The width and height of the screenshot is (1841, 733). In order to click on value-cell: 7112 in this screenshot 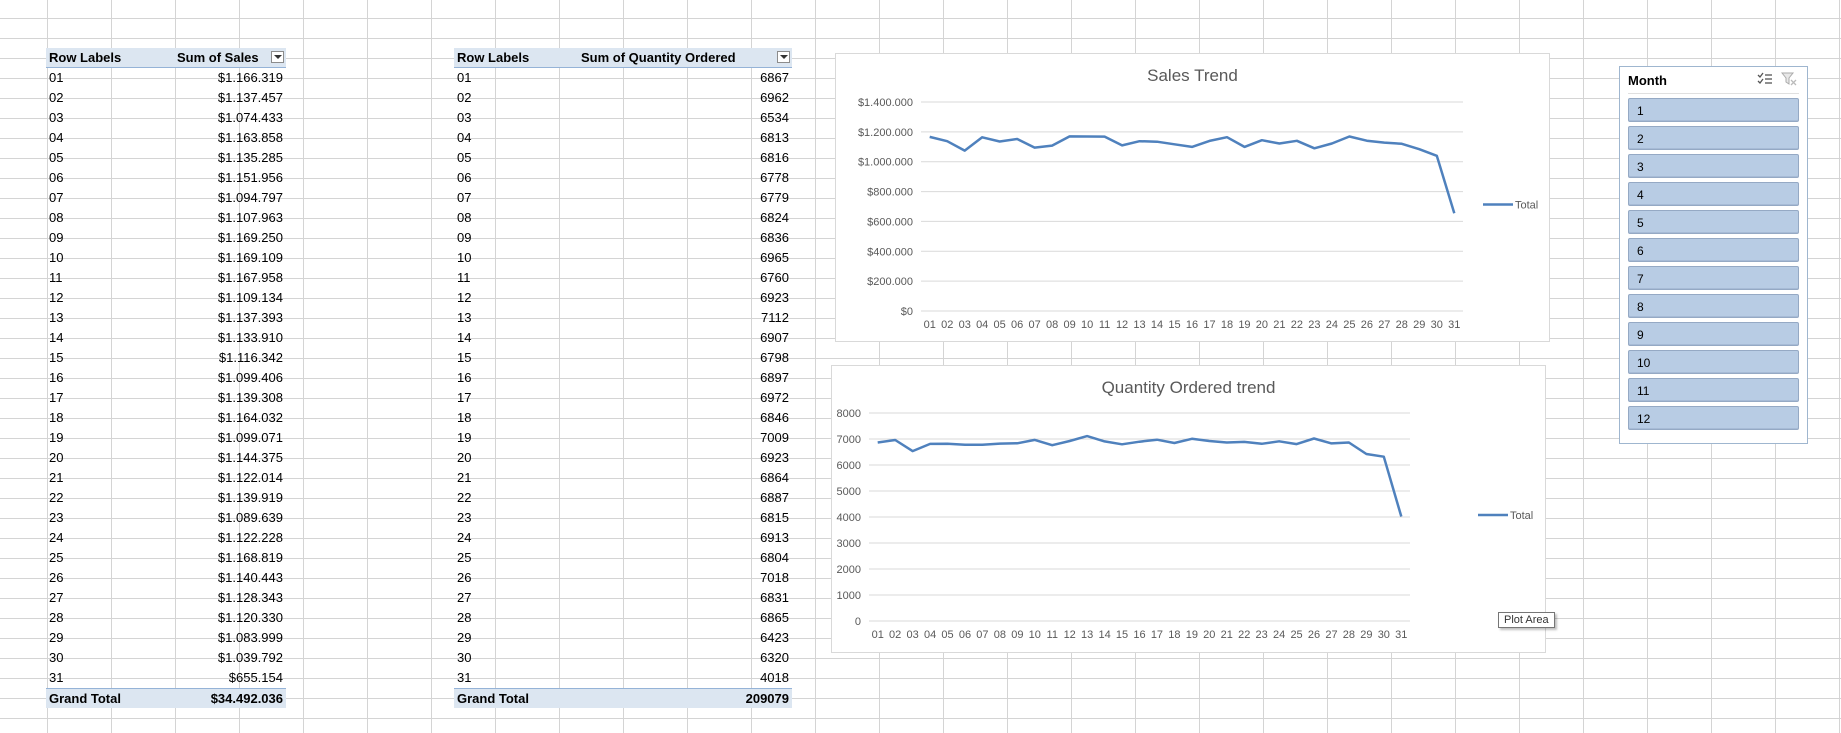, I will do `click(775, 317)`.